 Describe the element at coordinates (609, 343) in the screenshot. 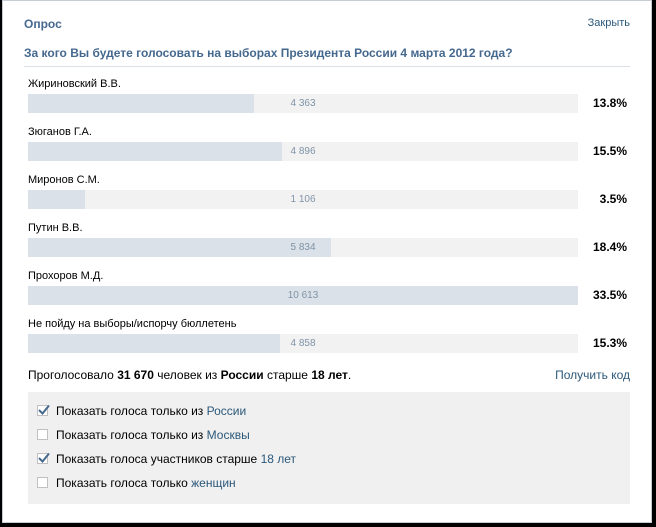

I see `option-percent: 15.3%` at that location.